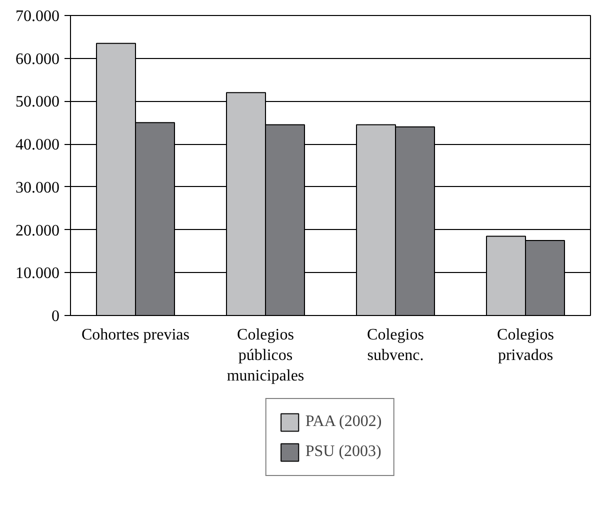 This screenshot has height=531, width=613. I want to click on legend-label: PAA (2002), so click(343, 422).